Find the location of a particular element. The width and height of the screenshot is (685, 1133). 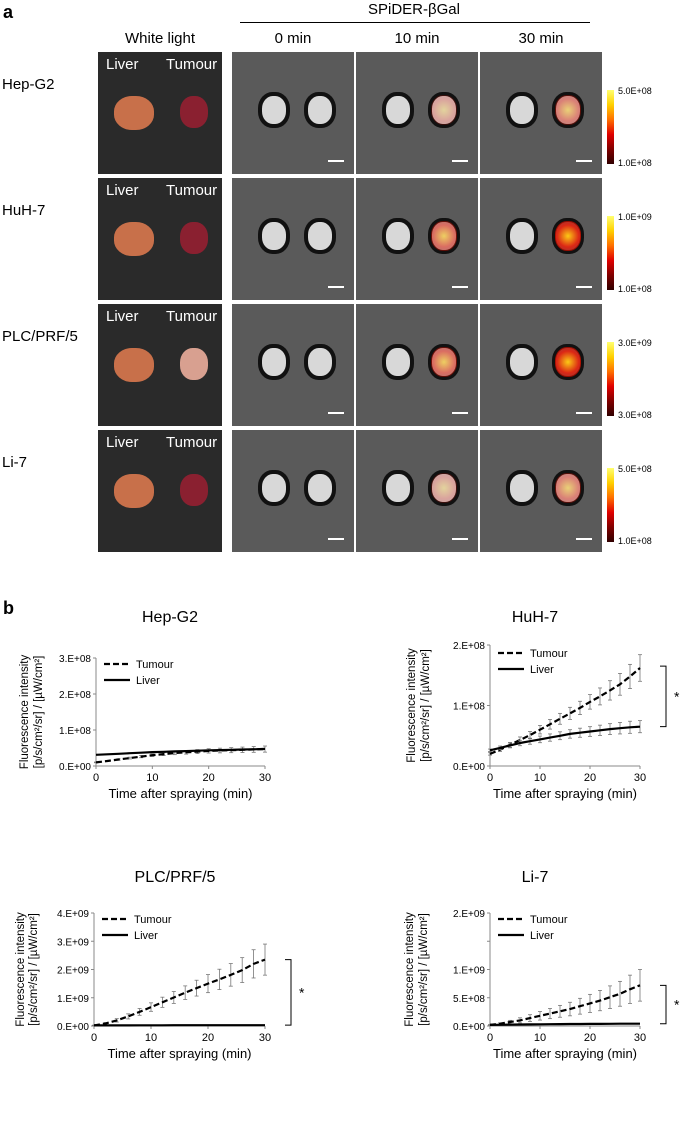

colorbar-max-label: 3.0E+09 is located at coordinates (635, 343).